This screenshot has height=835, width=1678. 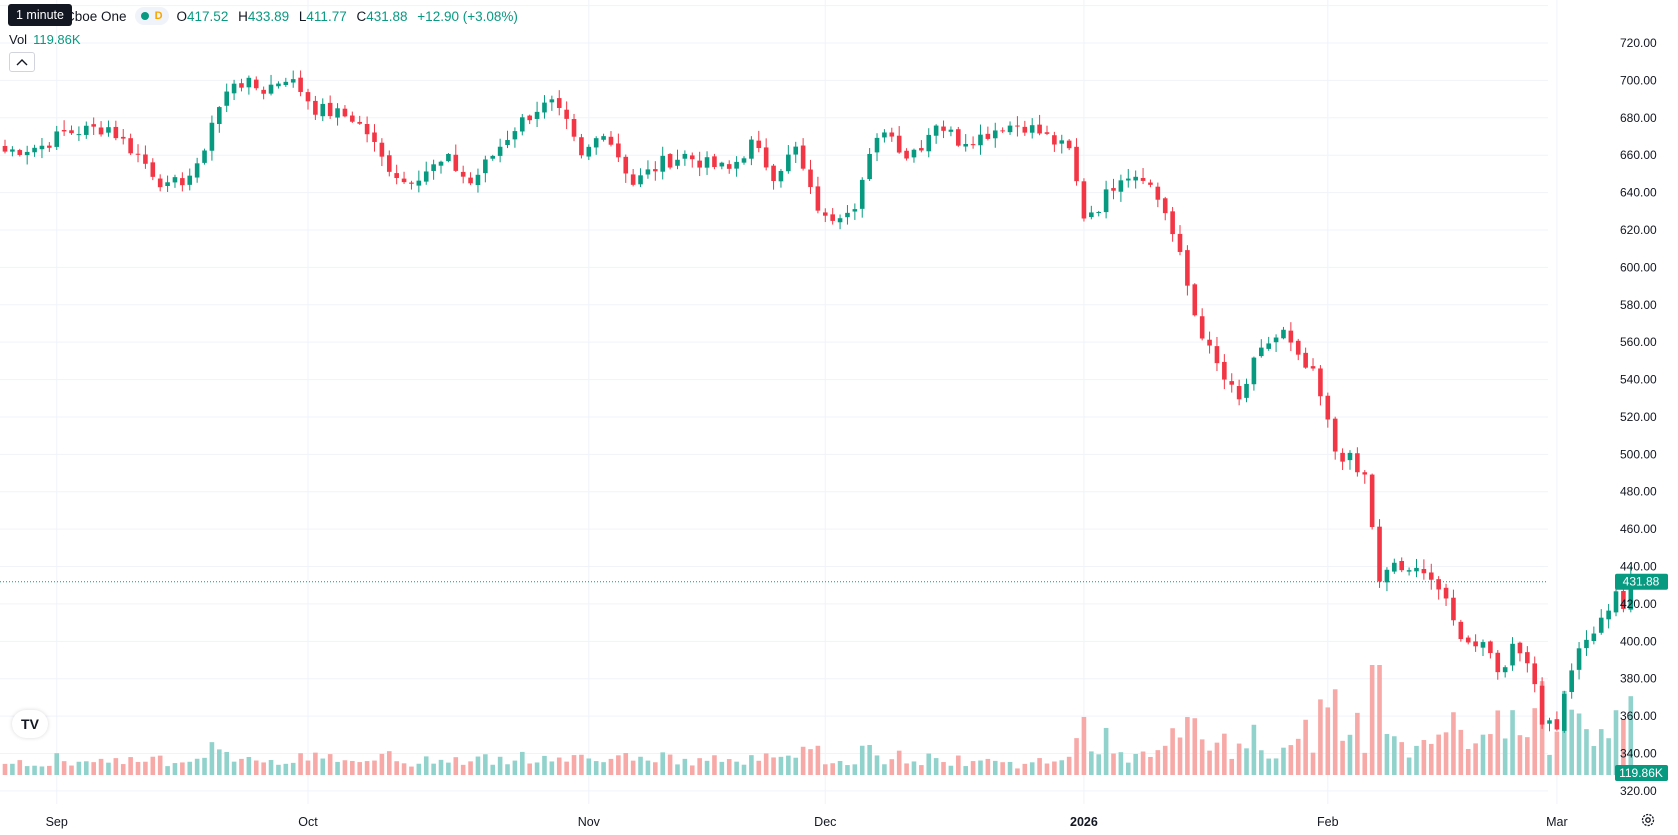 What do you see at coordinates (151, 16) in the screenshot?
I see `market-status: D` at bounding box center [151, 16].